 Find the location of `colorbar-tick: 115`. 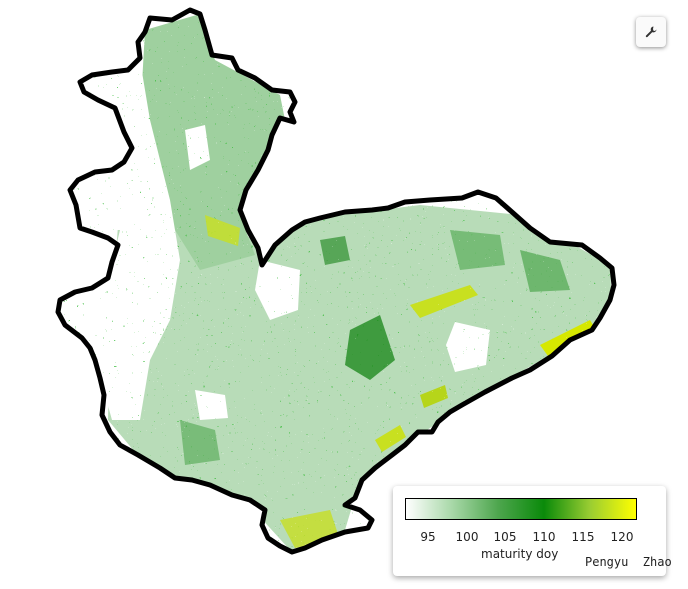

colorbar-tick: 115 is located at coordinates (583, 537).